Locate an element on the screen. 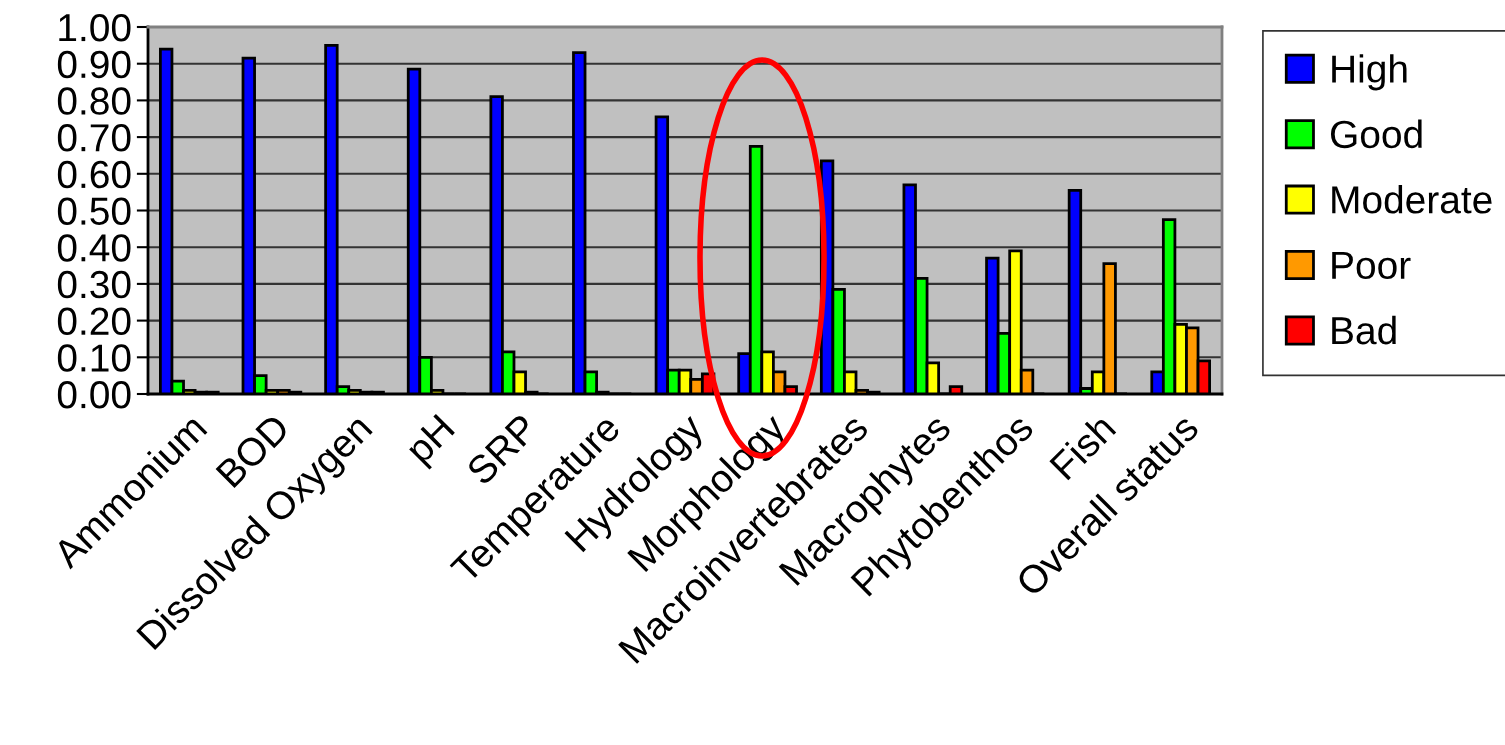 The image size is (1505, 745). y-tick-label: 0.70 is located at coordinates (94, 138).